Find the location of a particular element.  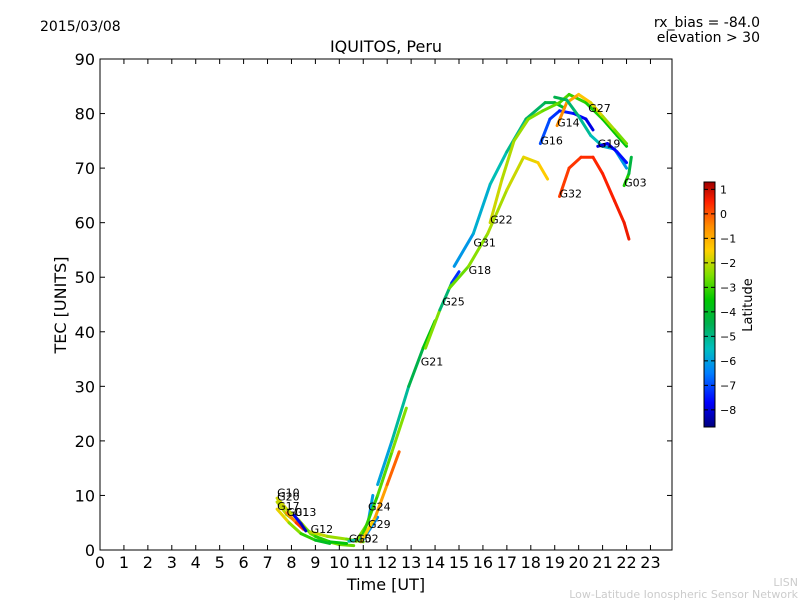

satellite-label-g21: G21 is located at coordinates (432, 362).